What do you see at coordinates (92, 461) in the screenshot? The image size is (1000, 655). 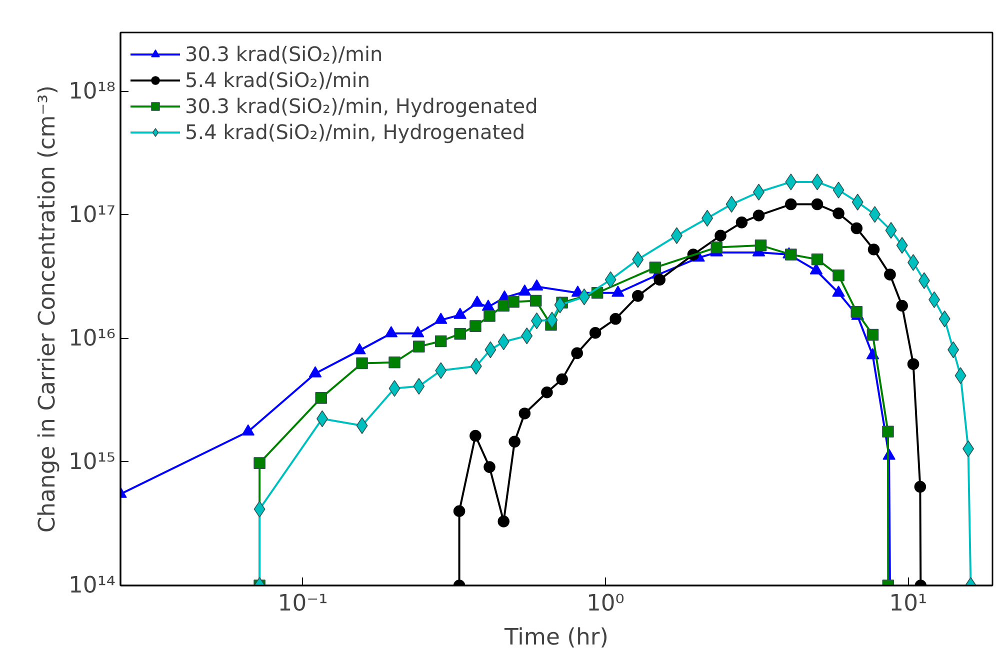 I see `y-tick-label: 10¹⁵` at bounding box center [92, 461].